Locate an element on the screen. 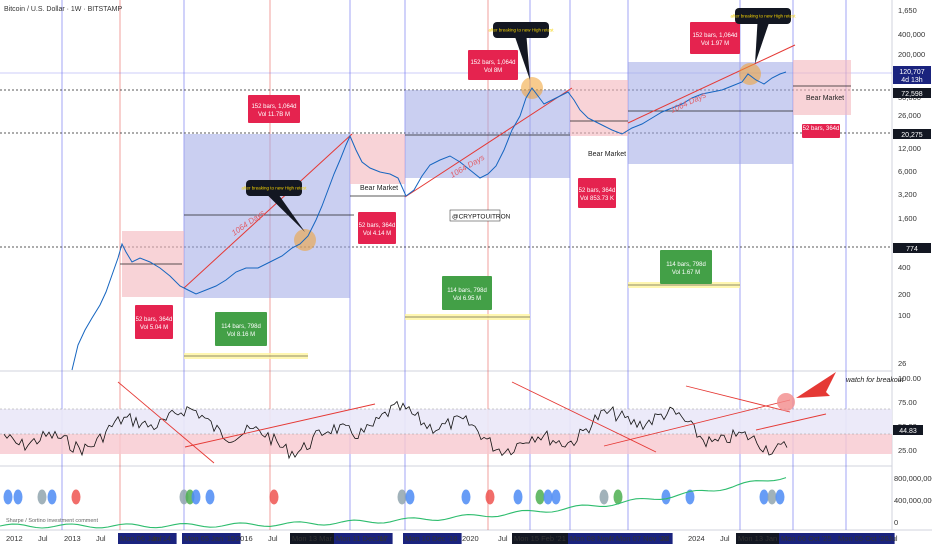  time-tick-label: 2020 is located at coordinates (470, 538).